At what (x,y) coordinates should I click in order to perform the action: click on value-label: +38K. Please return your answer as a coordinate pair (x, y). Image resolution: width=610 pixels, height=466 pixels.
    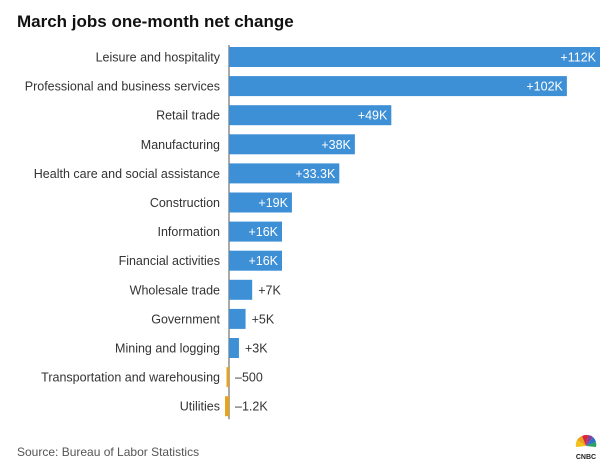
    Looking at the image, I should click on (336, 145).